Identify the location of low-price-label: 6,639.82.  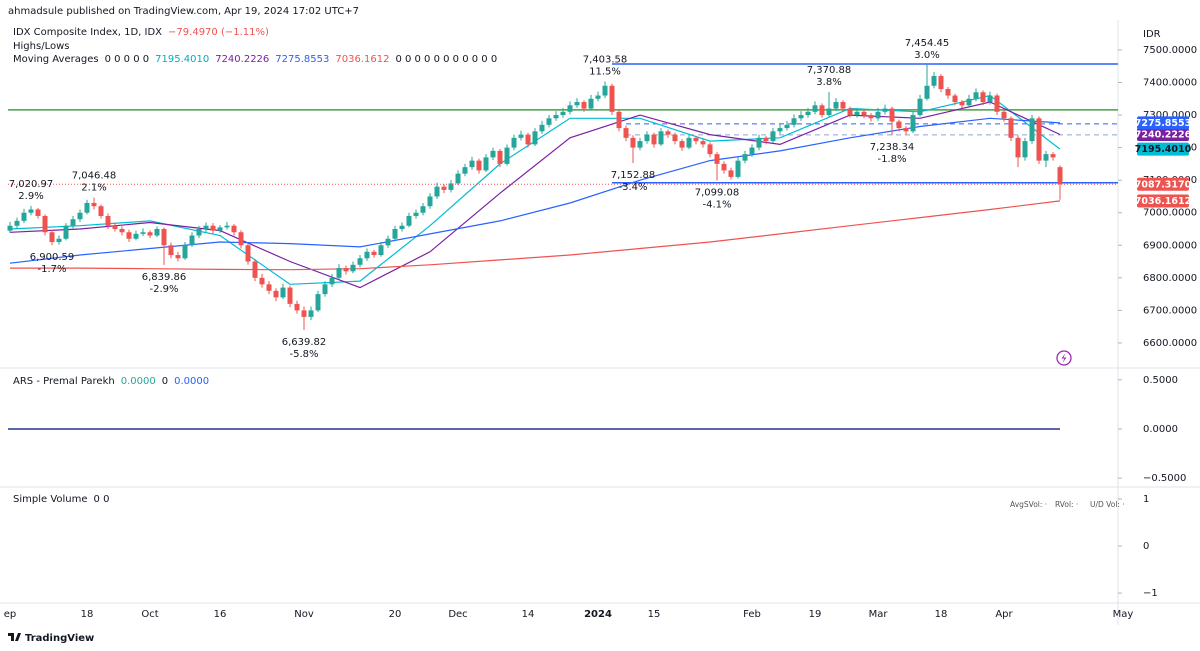
(304, 342).